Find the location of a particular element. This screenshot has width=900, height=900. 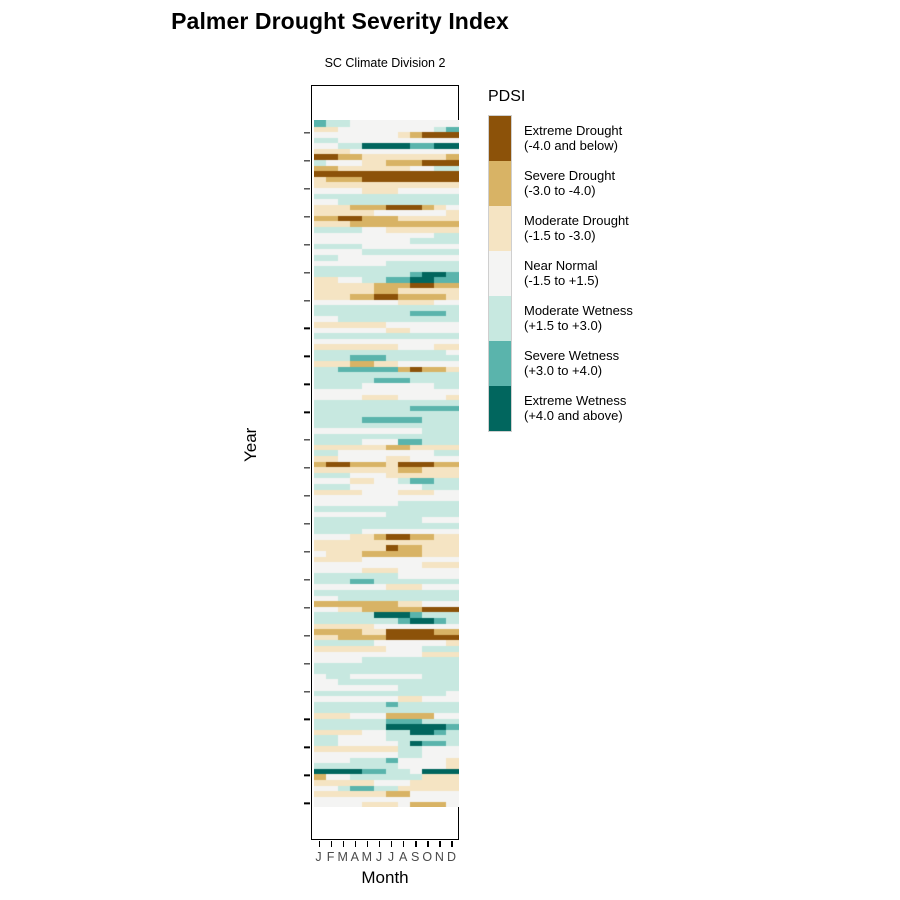

legend-title: PDSI is located at coordinates (507, 96).